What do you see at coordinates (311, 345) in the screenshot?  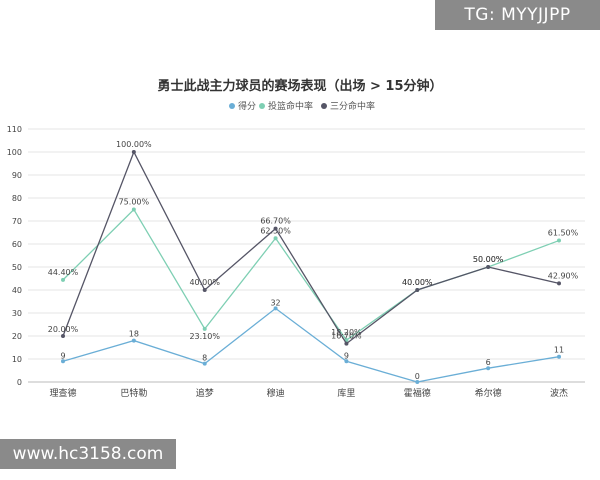 I see `series-line` at bounding box center [311, 345].